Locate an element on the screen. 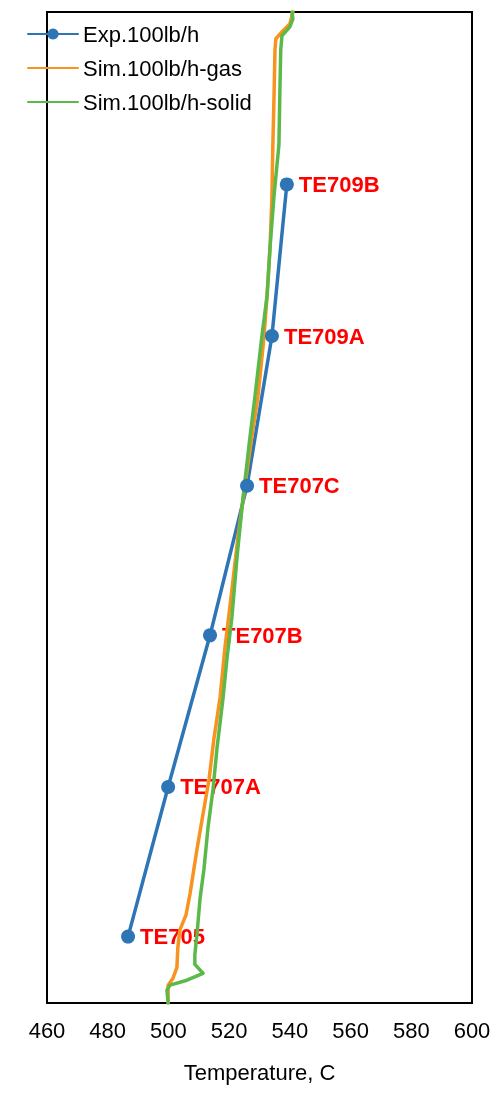  legend-label: Sim.100lb/h-gas is located at coordinates (162, 68).